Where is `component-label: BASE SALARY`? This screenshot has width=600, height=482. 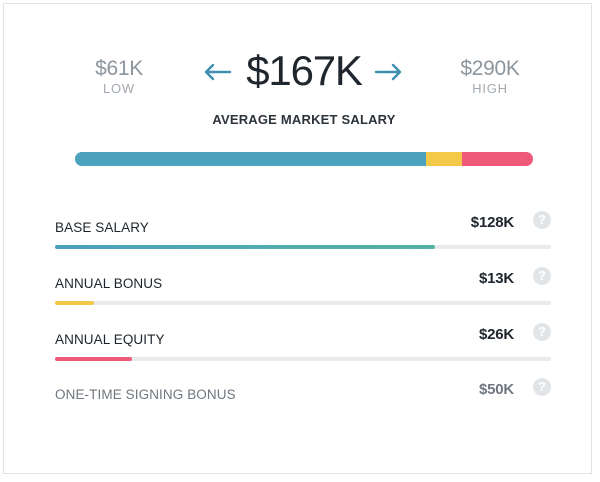 component-label: BASE SALARY is located at coordinates (102, 227).